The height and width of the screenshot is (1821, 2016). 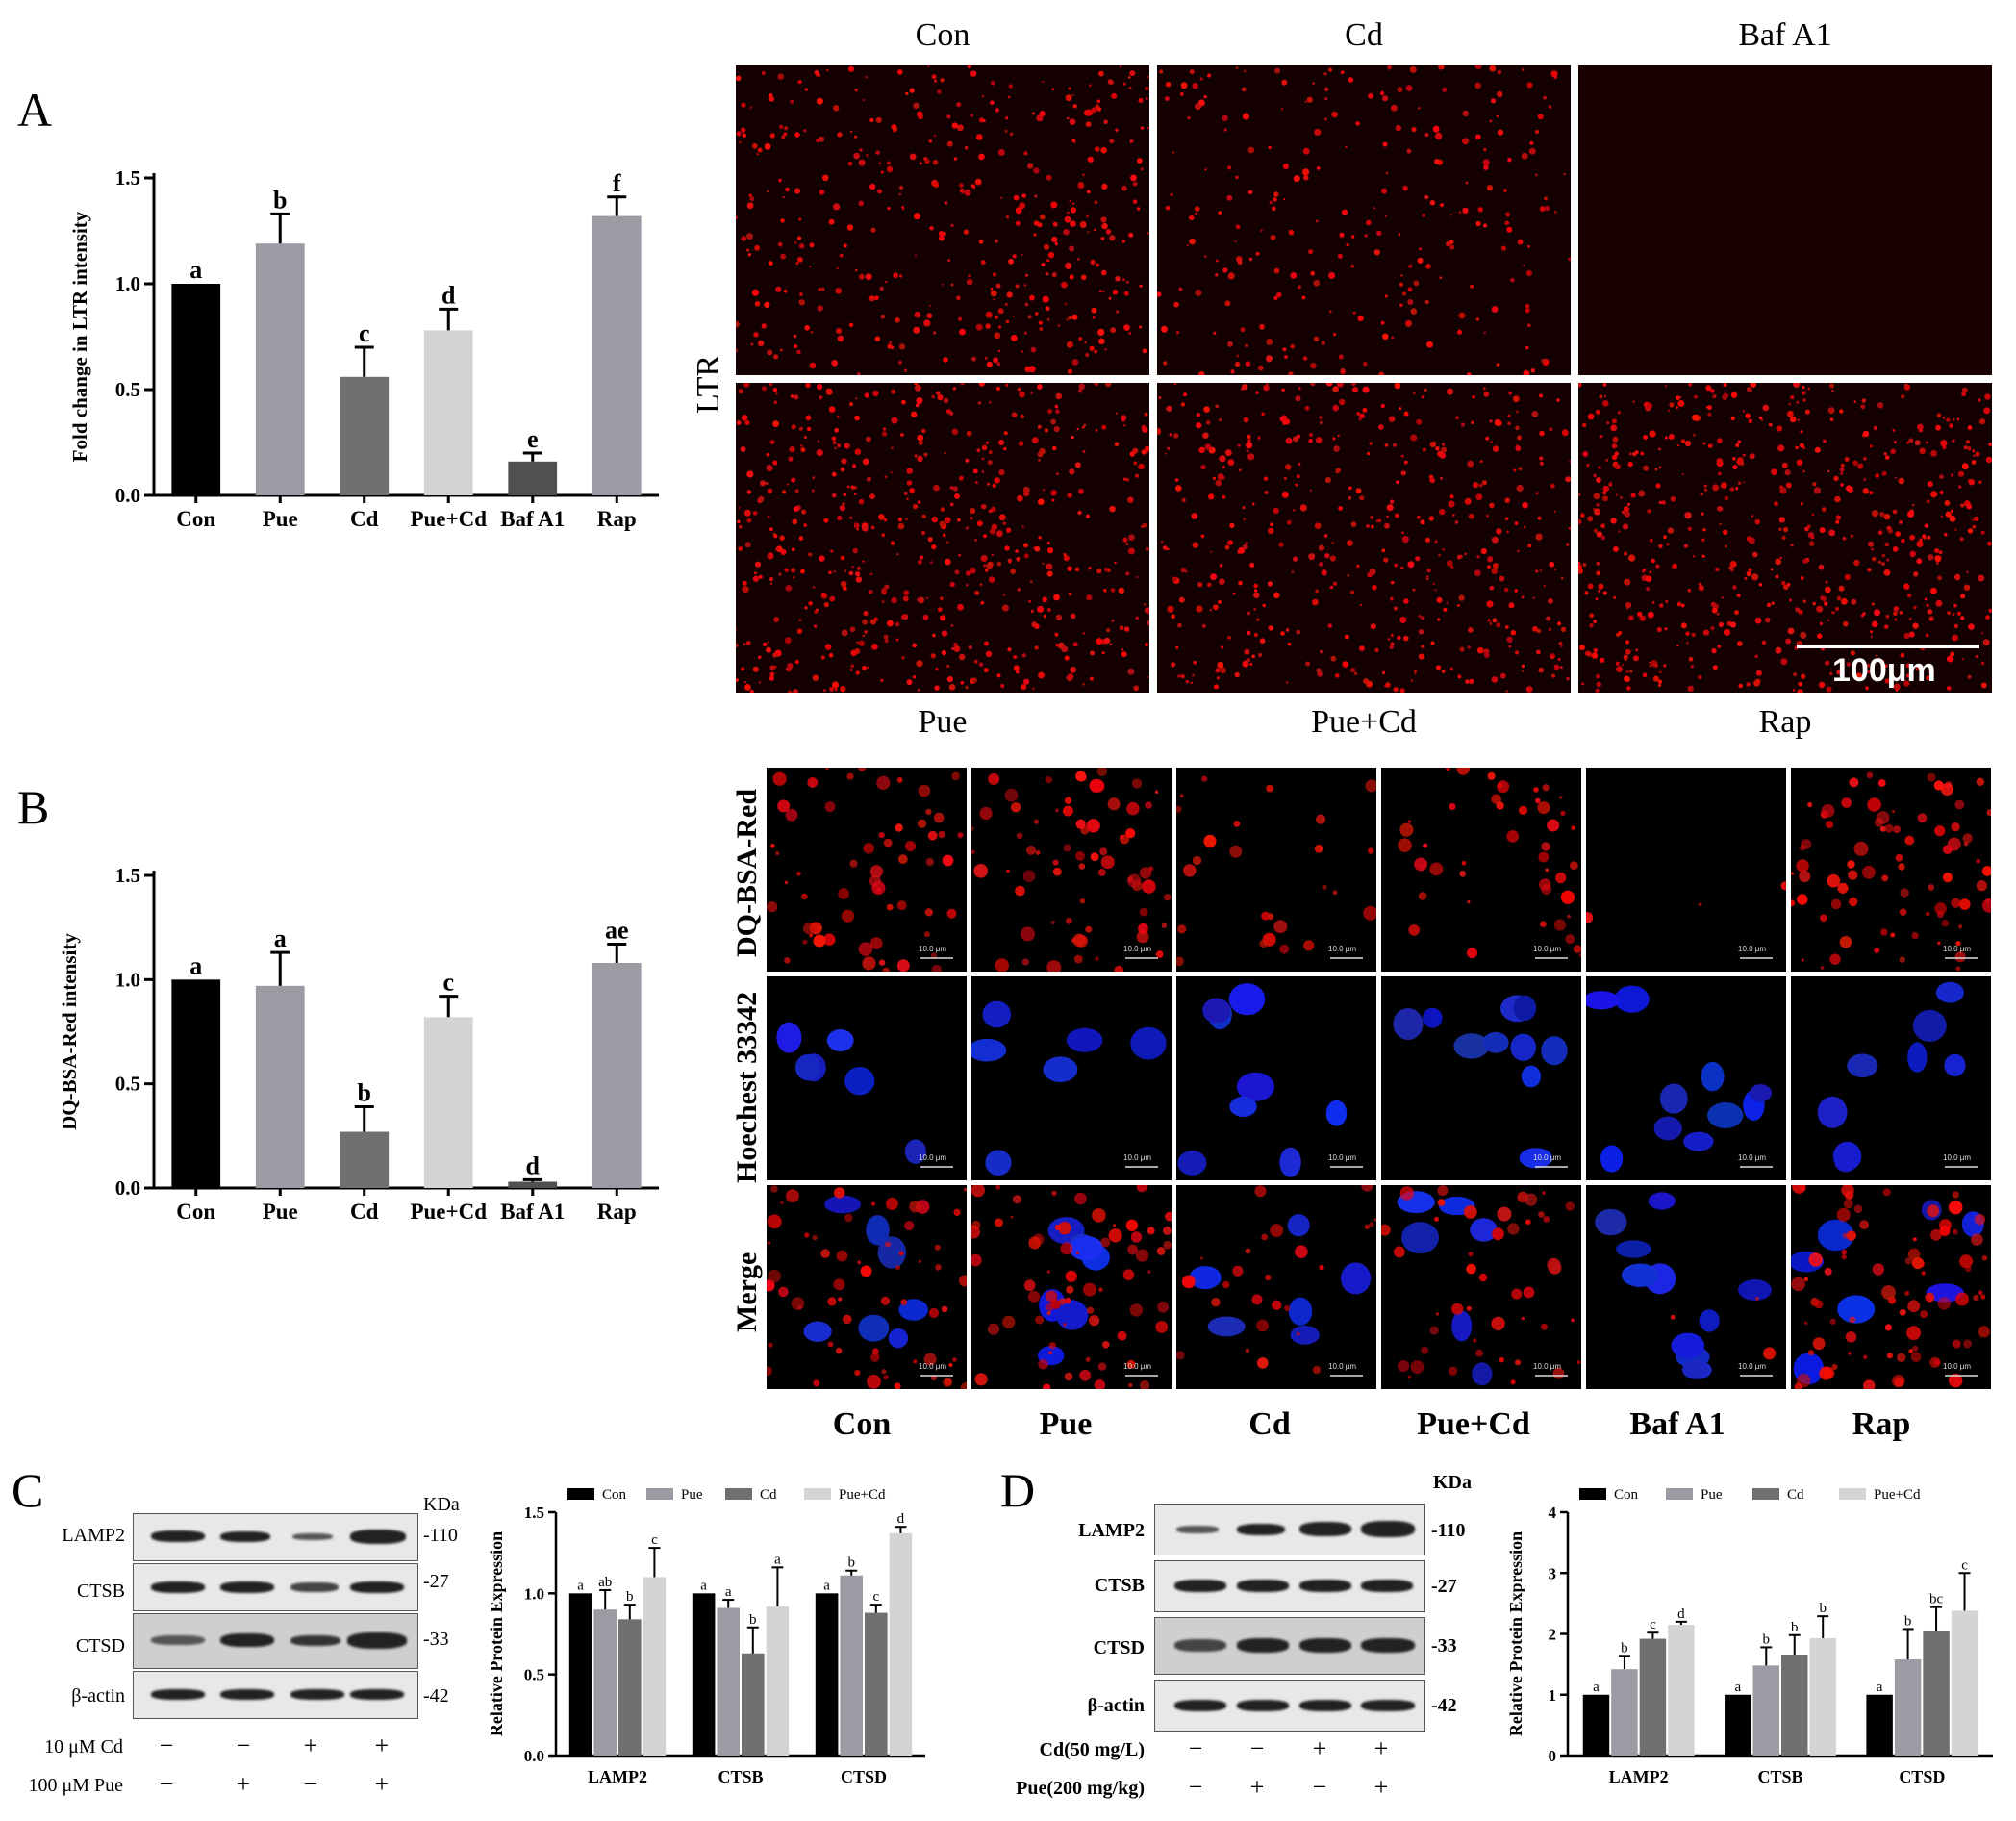 I want to click on y-tick-label: 1.5, so click(x=128, y=875).